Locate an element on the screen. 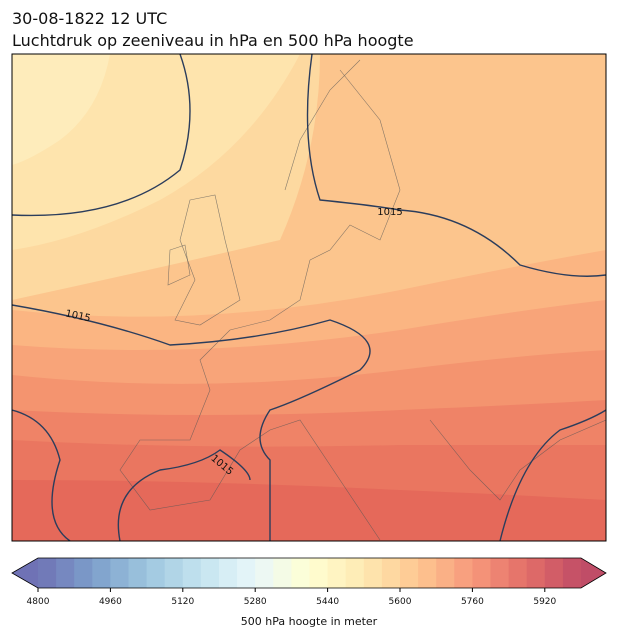  colorbar-outline is located at coordinates (309, 573).